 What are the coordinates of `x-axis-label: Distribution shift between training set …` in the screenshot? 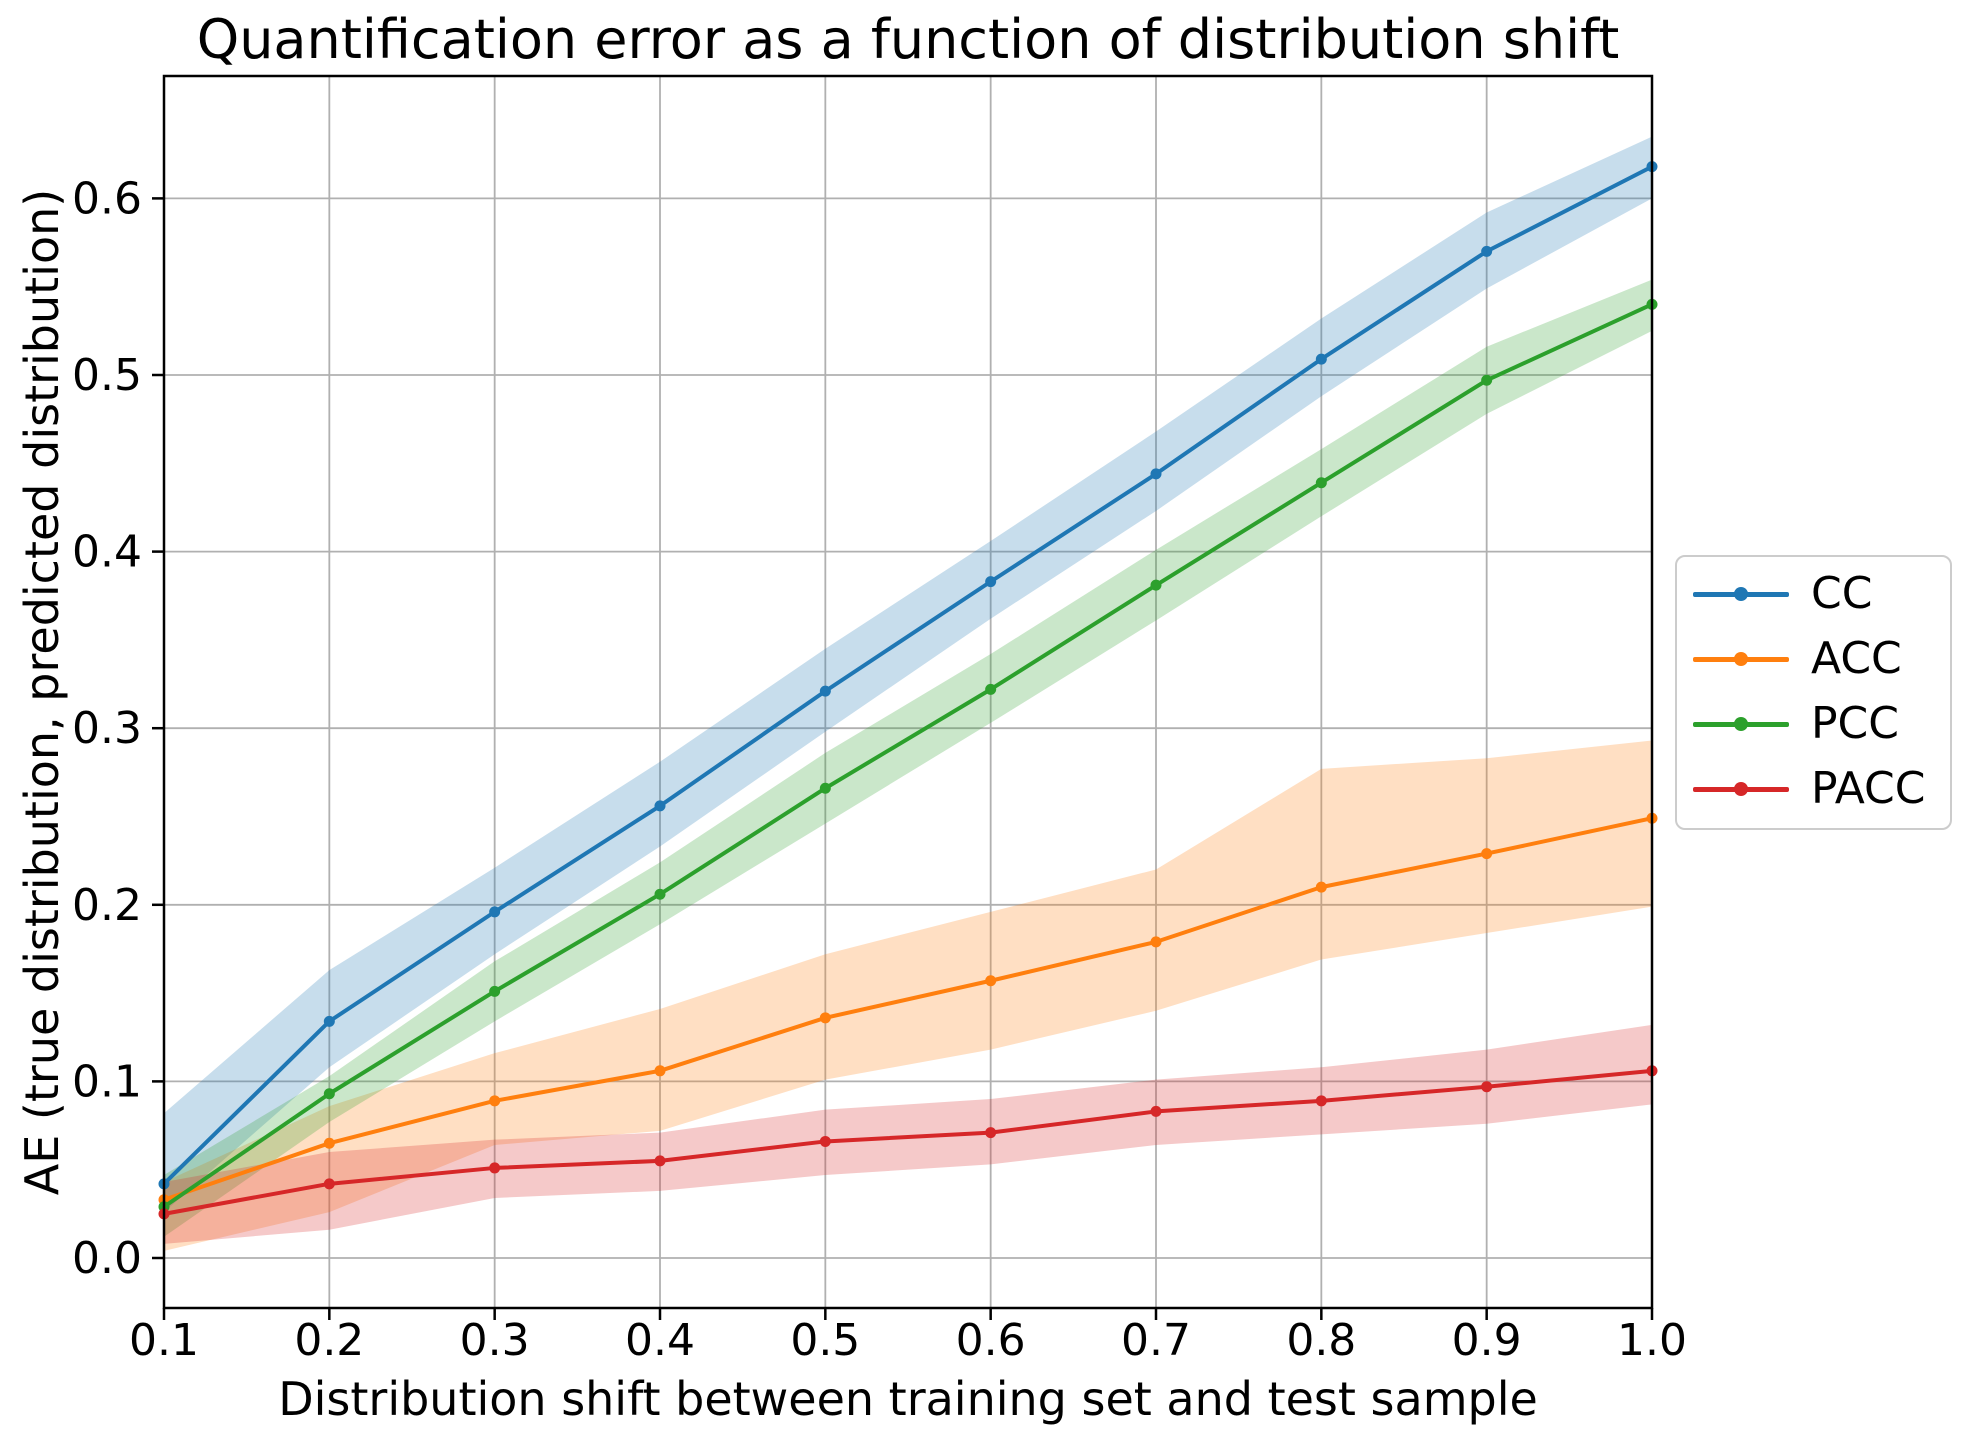 It's located at (908, 1399).